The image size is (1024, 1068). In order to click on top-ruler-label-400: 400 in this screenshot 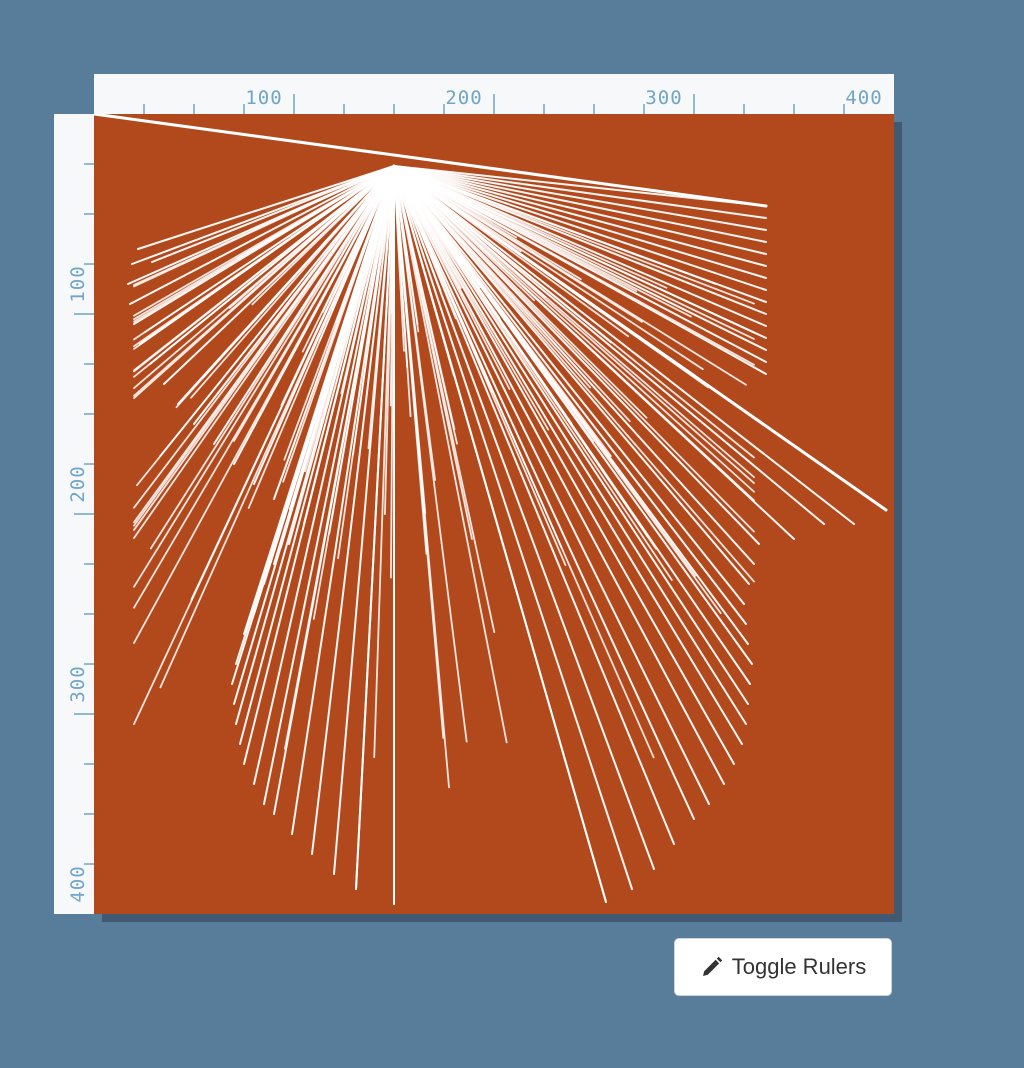, I will do `click(863, 98)`.